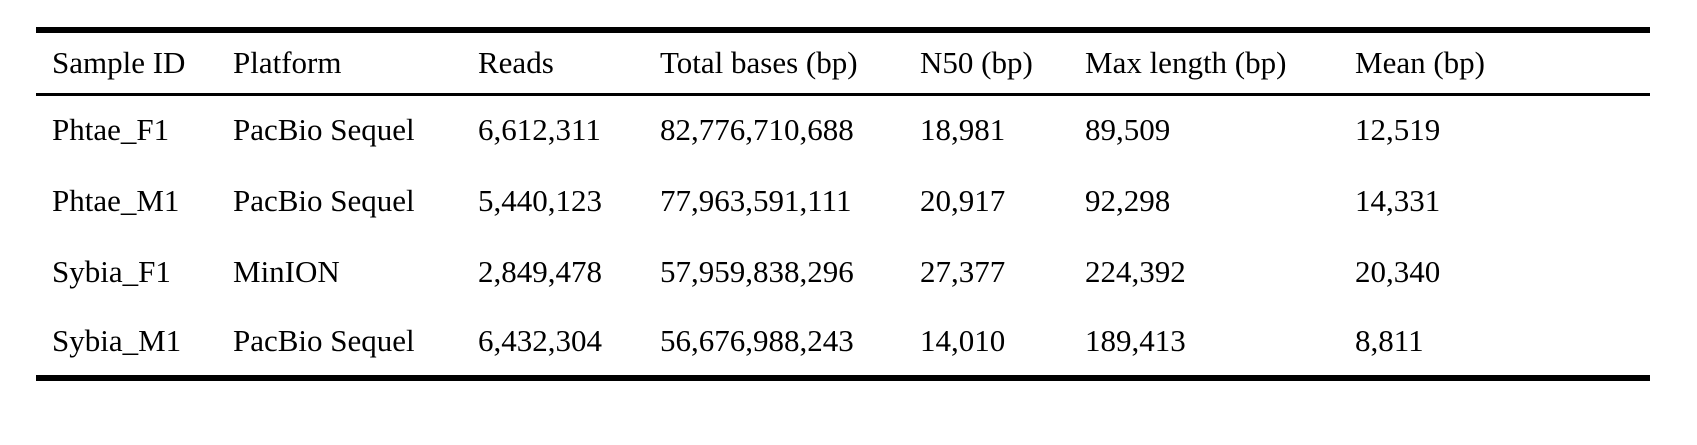 Image resolution: width=1697 pixels, height=445 pixels. What do you see at coordinates (540, 340) in the screenshot?
I see `table-cell-reads: 6,432,304` at bounding box center [540, 340].